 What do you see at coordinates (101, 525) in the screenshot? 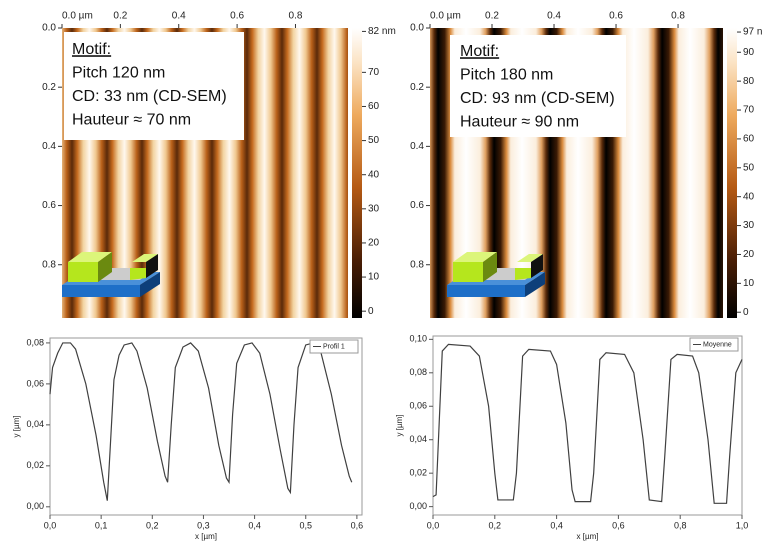
I see `x-tick-label: 0,1` at bounding box center [101, 525].